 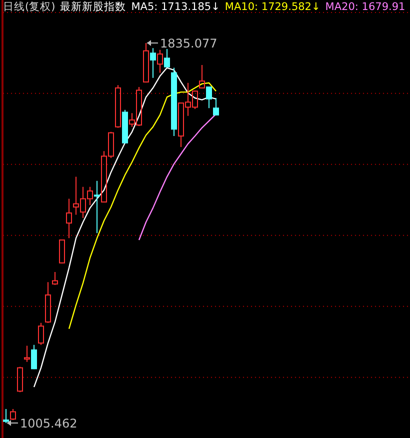 I want to click on annotation: 1835.077, so click(x=189, y=43).